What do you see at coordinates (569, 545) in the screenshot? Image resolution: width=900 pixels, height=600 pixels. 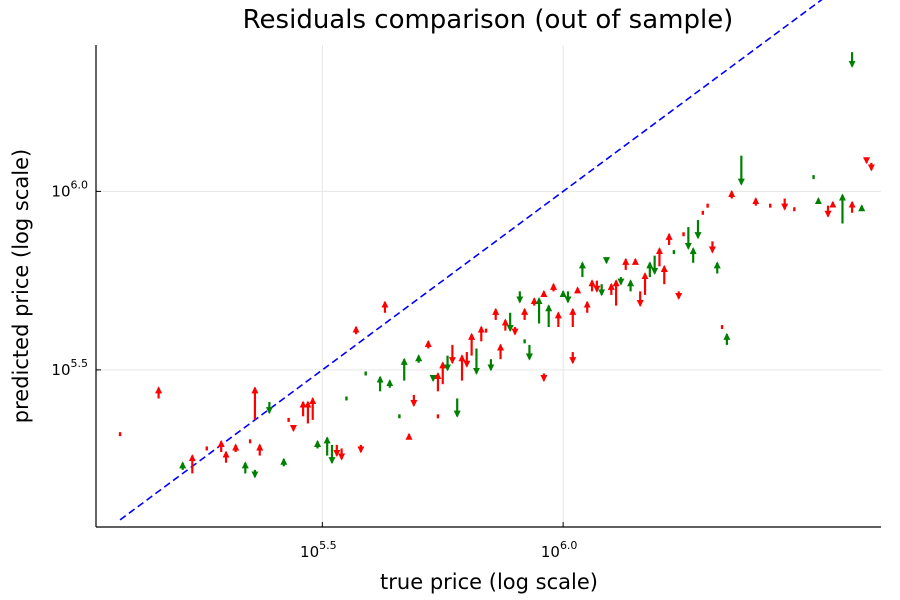 I see `x-tick-exponent: 6.0` at bounding box center [569, 545].